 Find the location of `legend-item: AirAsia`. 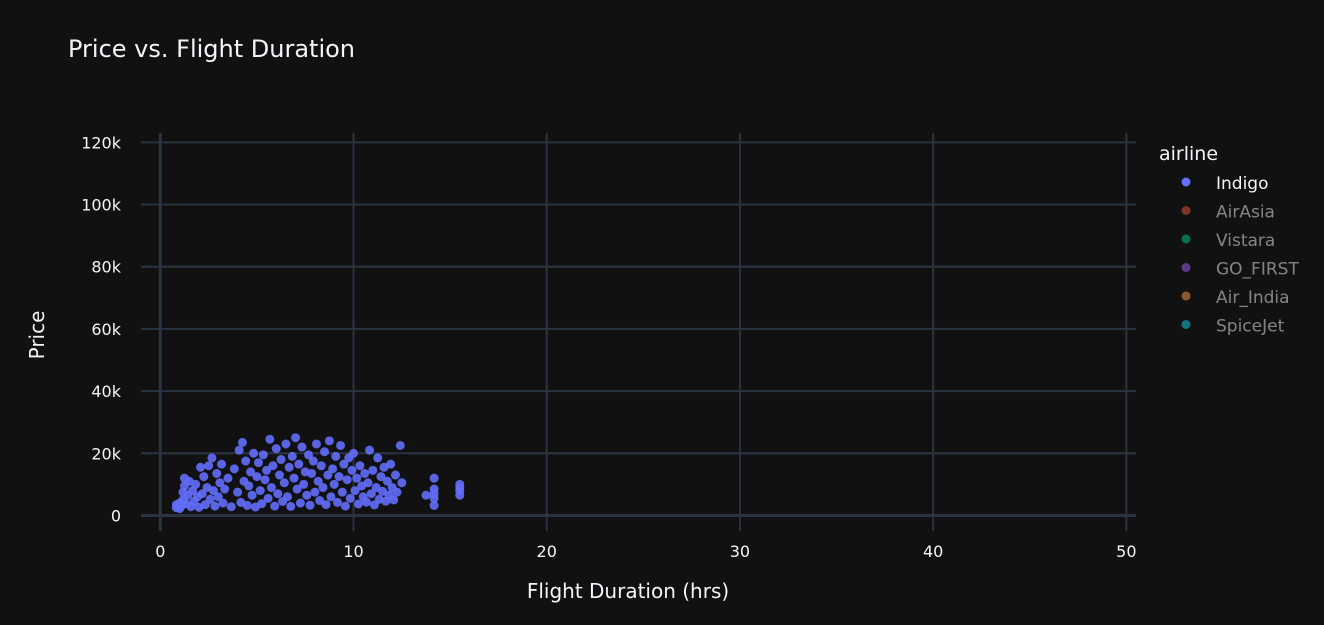

legend-item: AirAsia is located at coordinates (1228, 213).